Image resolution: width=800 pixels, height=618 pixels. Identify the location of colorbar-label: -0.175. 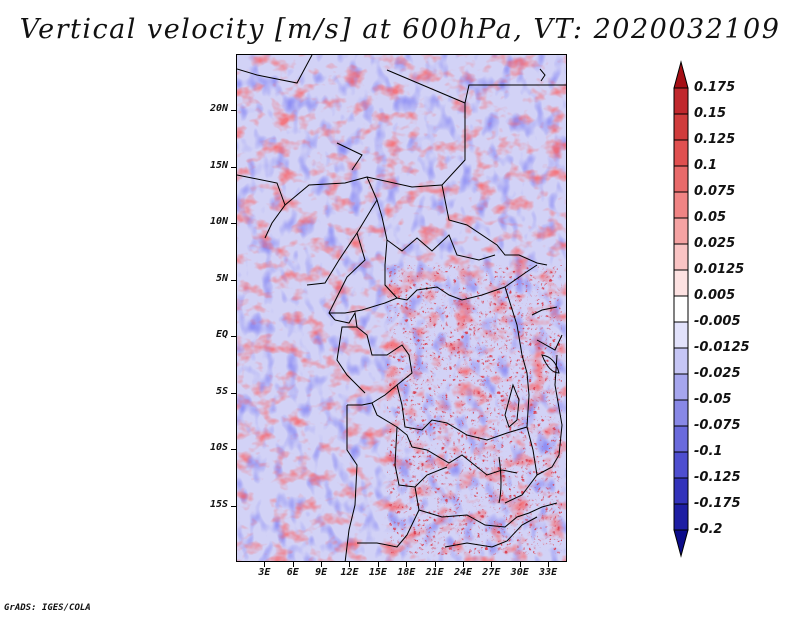
(717, 503).